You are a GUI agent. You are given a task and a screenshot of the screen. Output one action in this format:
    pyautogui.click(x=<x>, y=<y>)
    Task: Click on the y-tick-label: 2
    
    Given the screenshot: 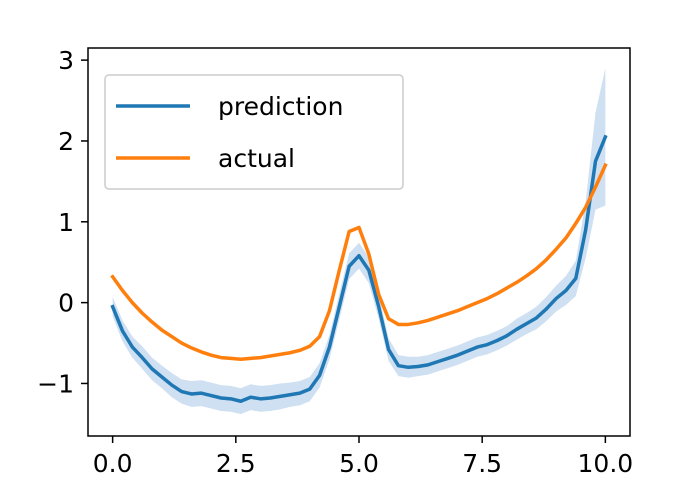 What is the action you would take?
    pyautogui.click(x=66, y=141)
    